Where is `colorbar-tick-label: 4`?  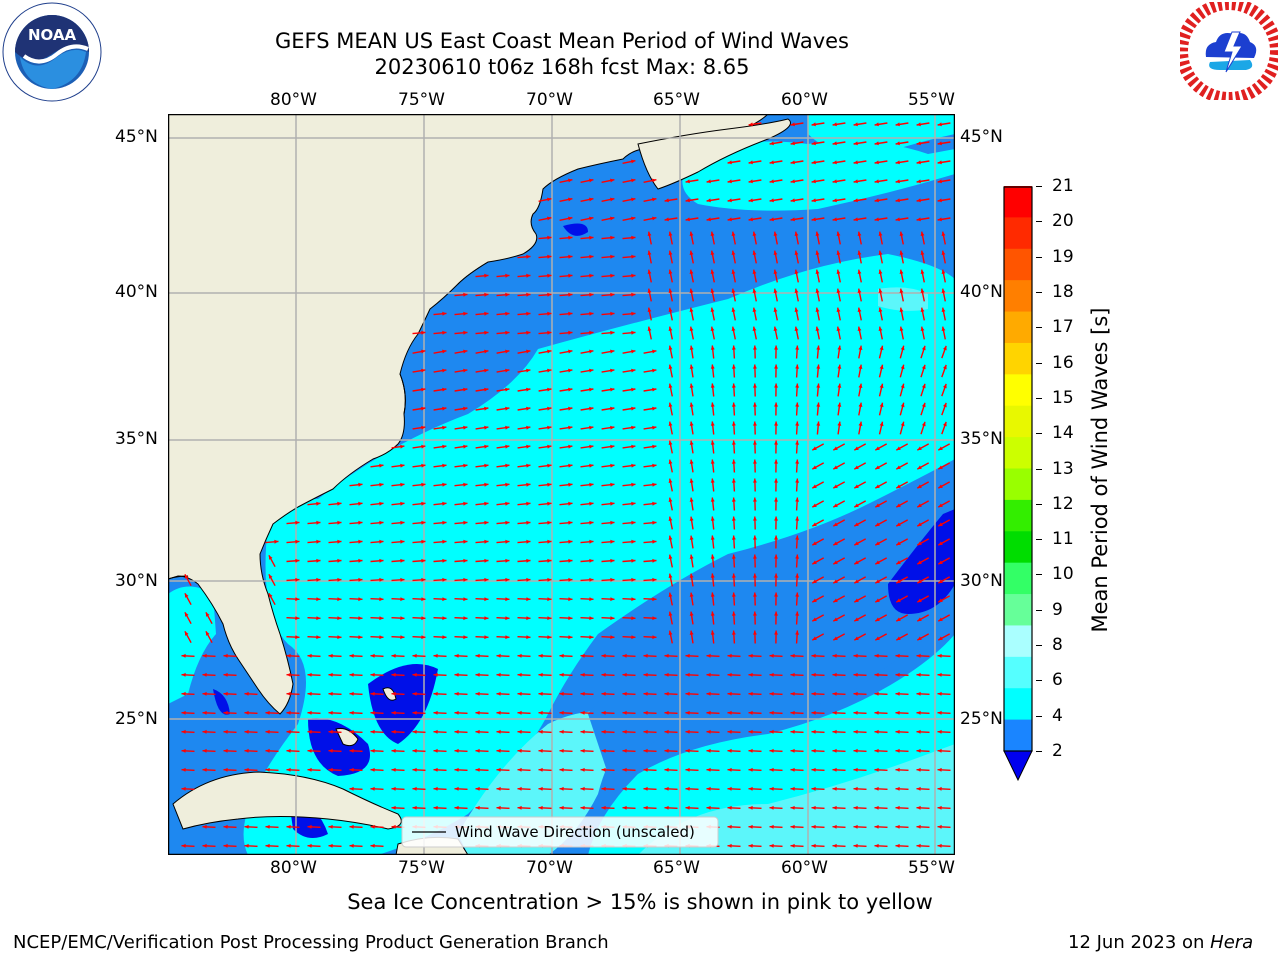 colorbar-tick-label: 4 is located at coordinates (1057, 715).